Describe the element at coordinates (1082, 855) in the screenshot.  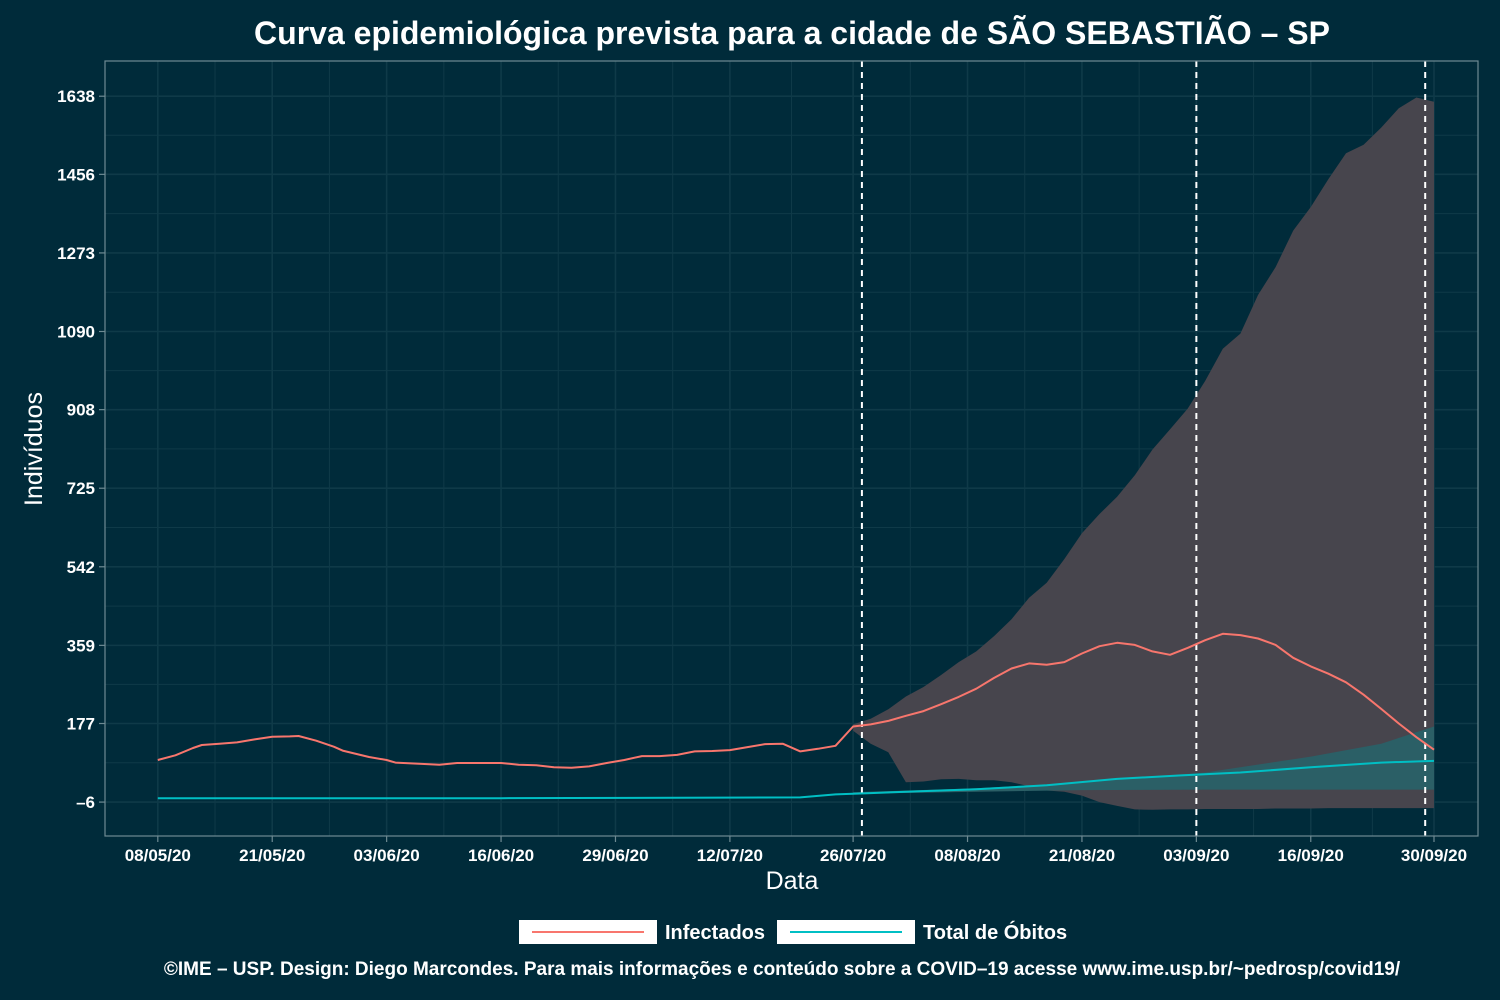
I see `x-tick-label: 21/08/20` at that location.